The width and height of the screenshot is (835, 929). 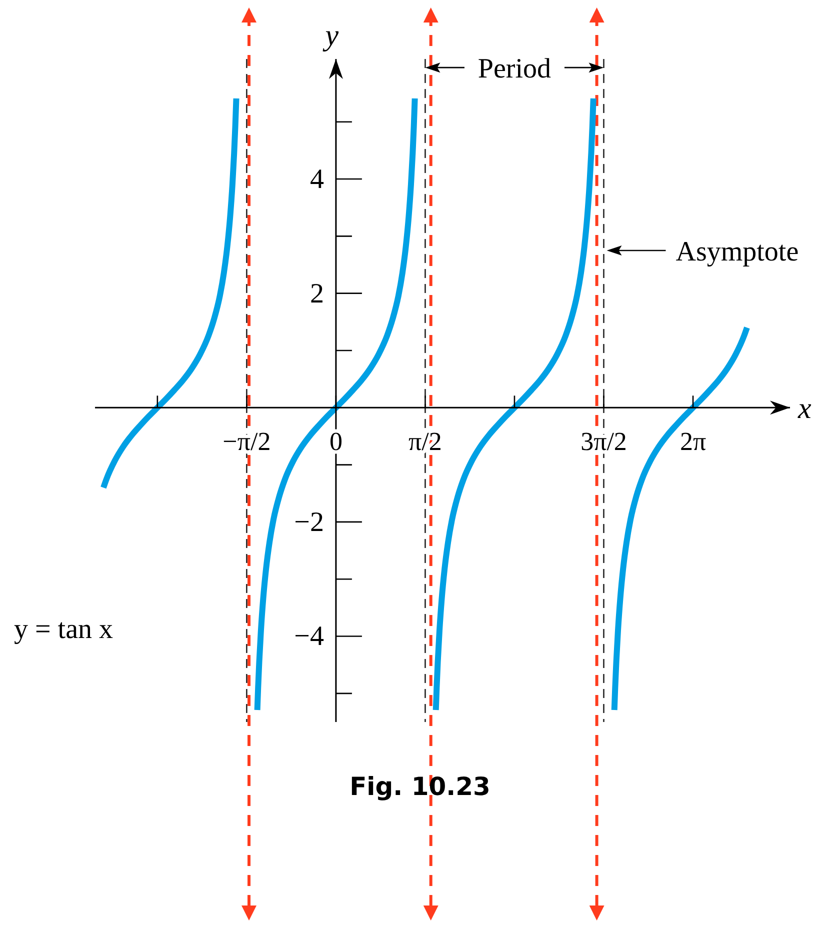 What do you see at coordinates (804, 409) in the screenshot?
I see `x-axis-title: x` at bounding box center [804, 409].